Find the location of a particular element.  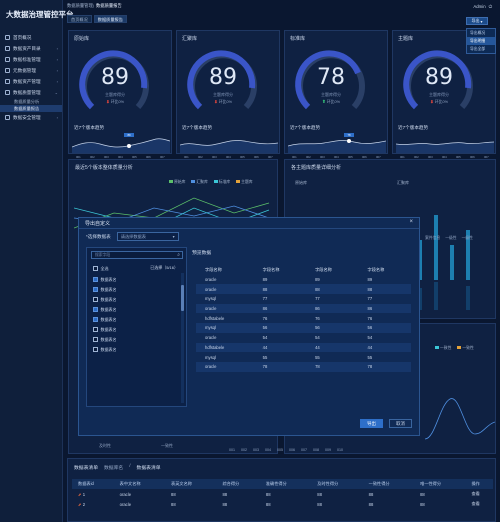

tab-home: 首页概况 is located at coordinates (79, 19).